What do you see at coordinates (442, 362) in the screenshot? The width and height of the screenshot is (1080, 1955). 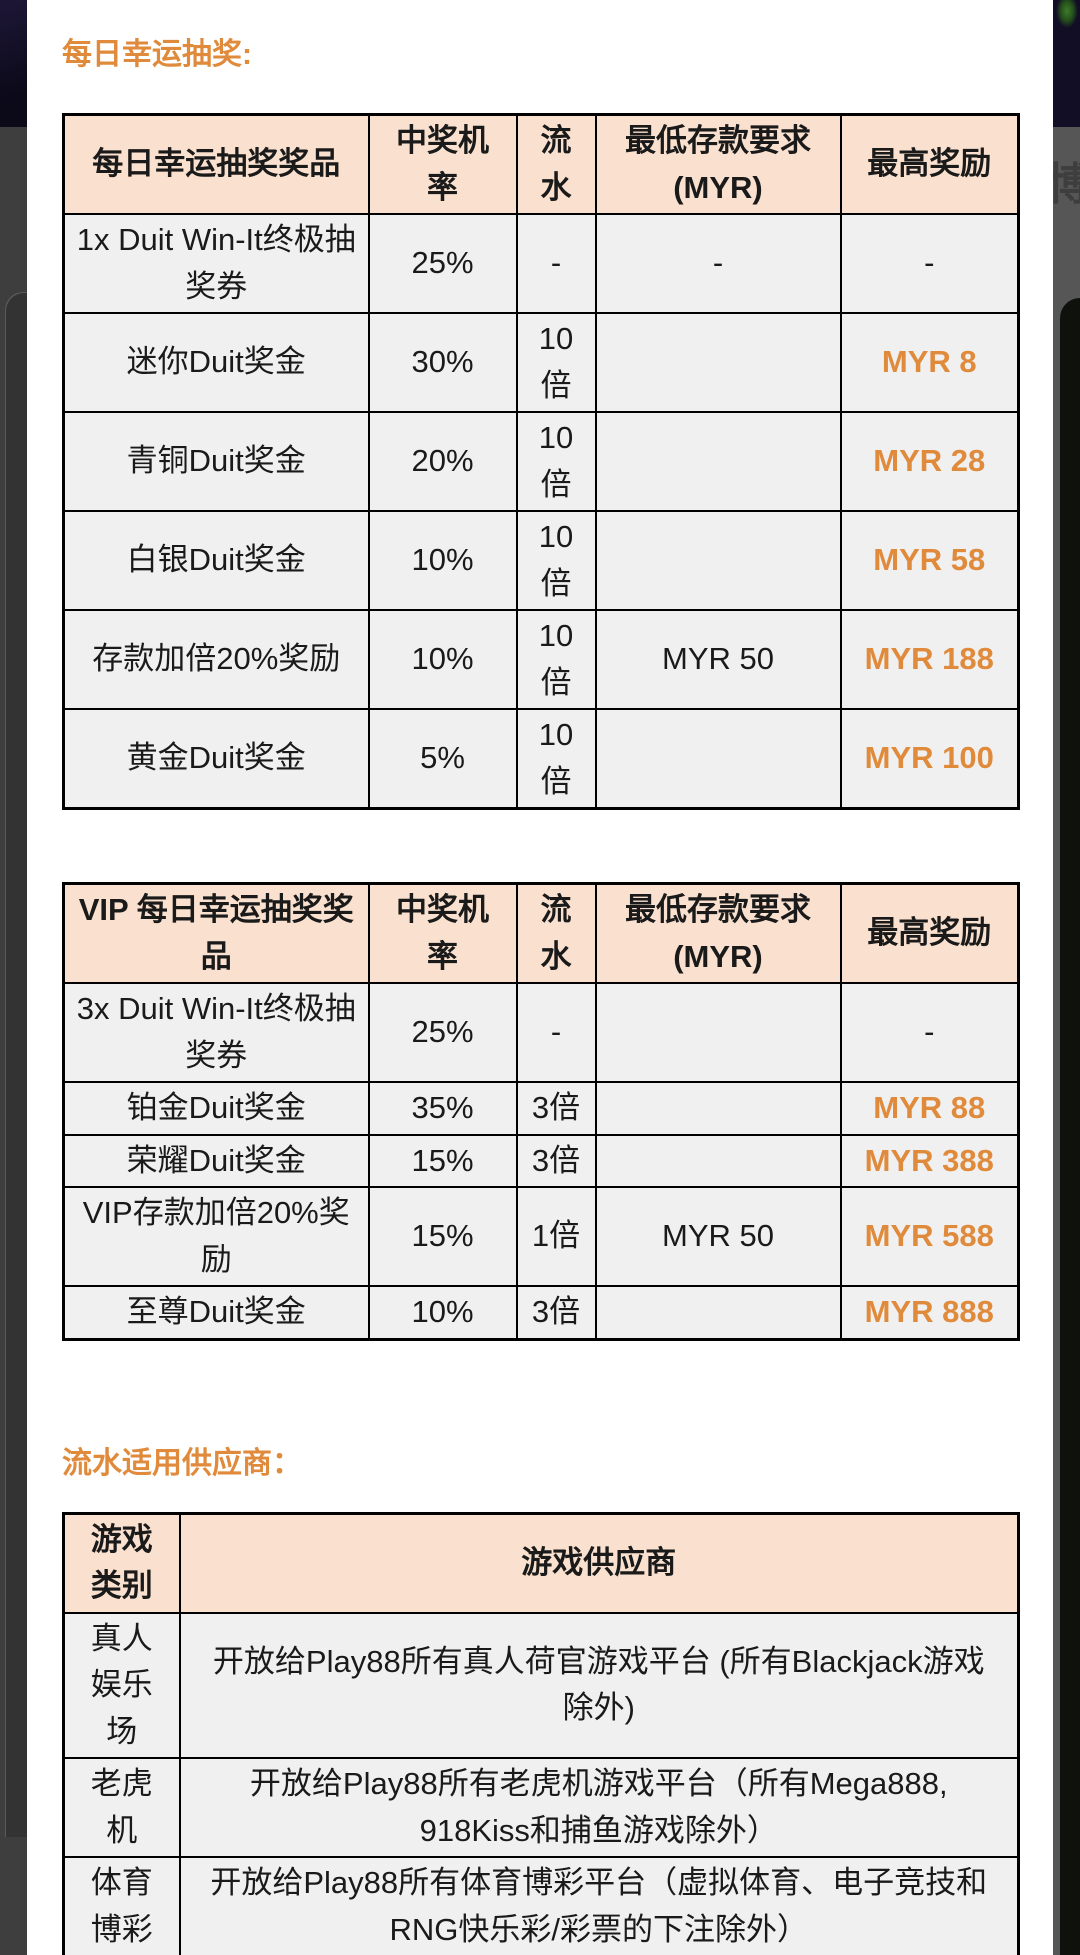 I see `win-chance-cell: 30%` at bounding box center [442, 362].